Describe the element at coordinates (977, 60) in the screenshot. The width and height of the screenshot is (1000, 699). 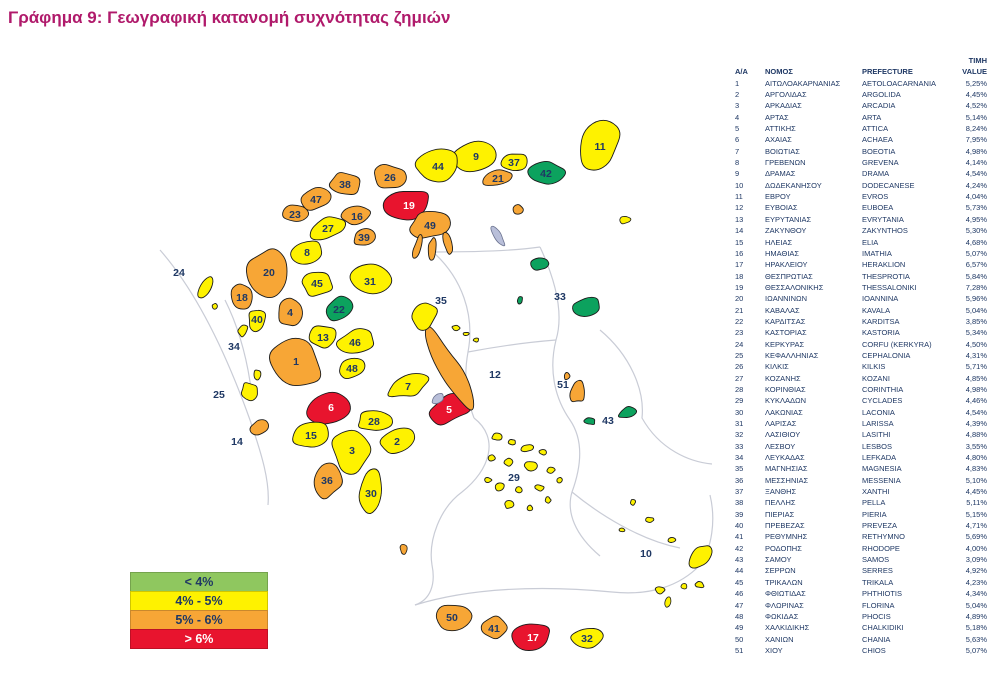
I see `header-value-line1: ΤΙΜΗ` at that location.